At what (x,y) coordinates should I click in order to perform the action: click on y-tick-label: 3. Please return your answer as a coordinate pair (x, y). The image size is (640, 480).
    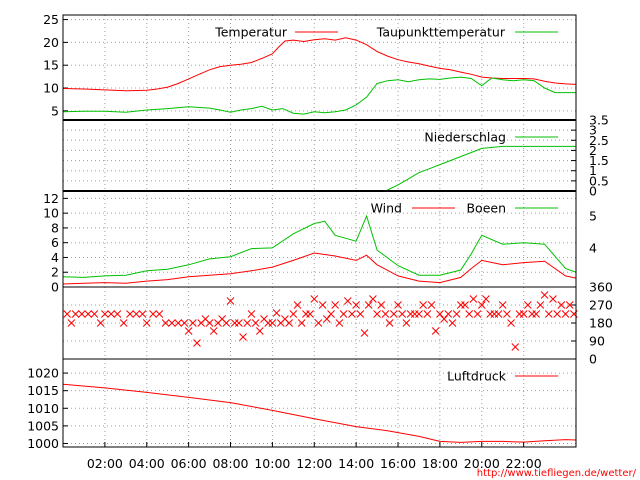
    Looking at the image, I should click on (593, 130).